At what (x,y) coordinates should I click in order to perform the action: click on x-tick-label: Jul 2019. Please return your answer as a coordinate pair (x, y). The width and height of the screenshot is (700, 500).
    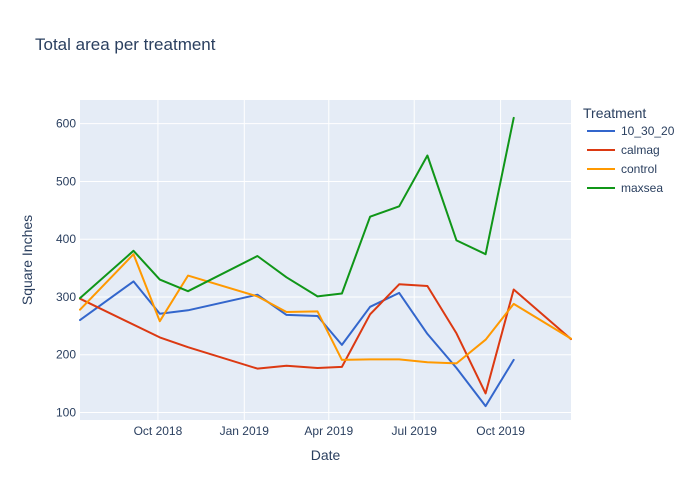
    Looking at the image, I should click on (415, 431).